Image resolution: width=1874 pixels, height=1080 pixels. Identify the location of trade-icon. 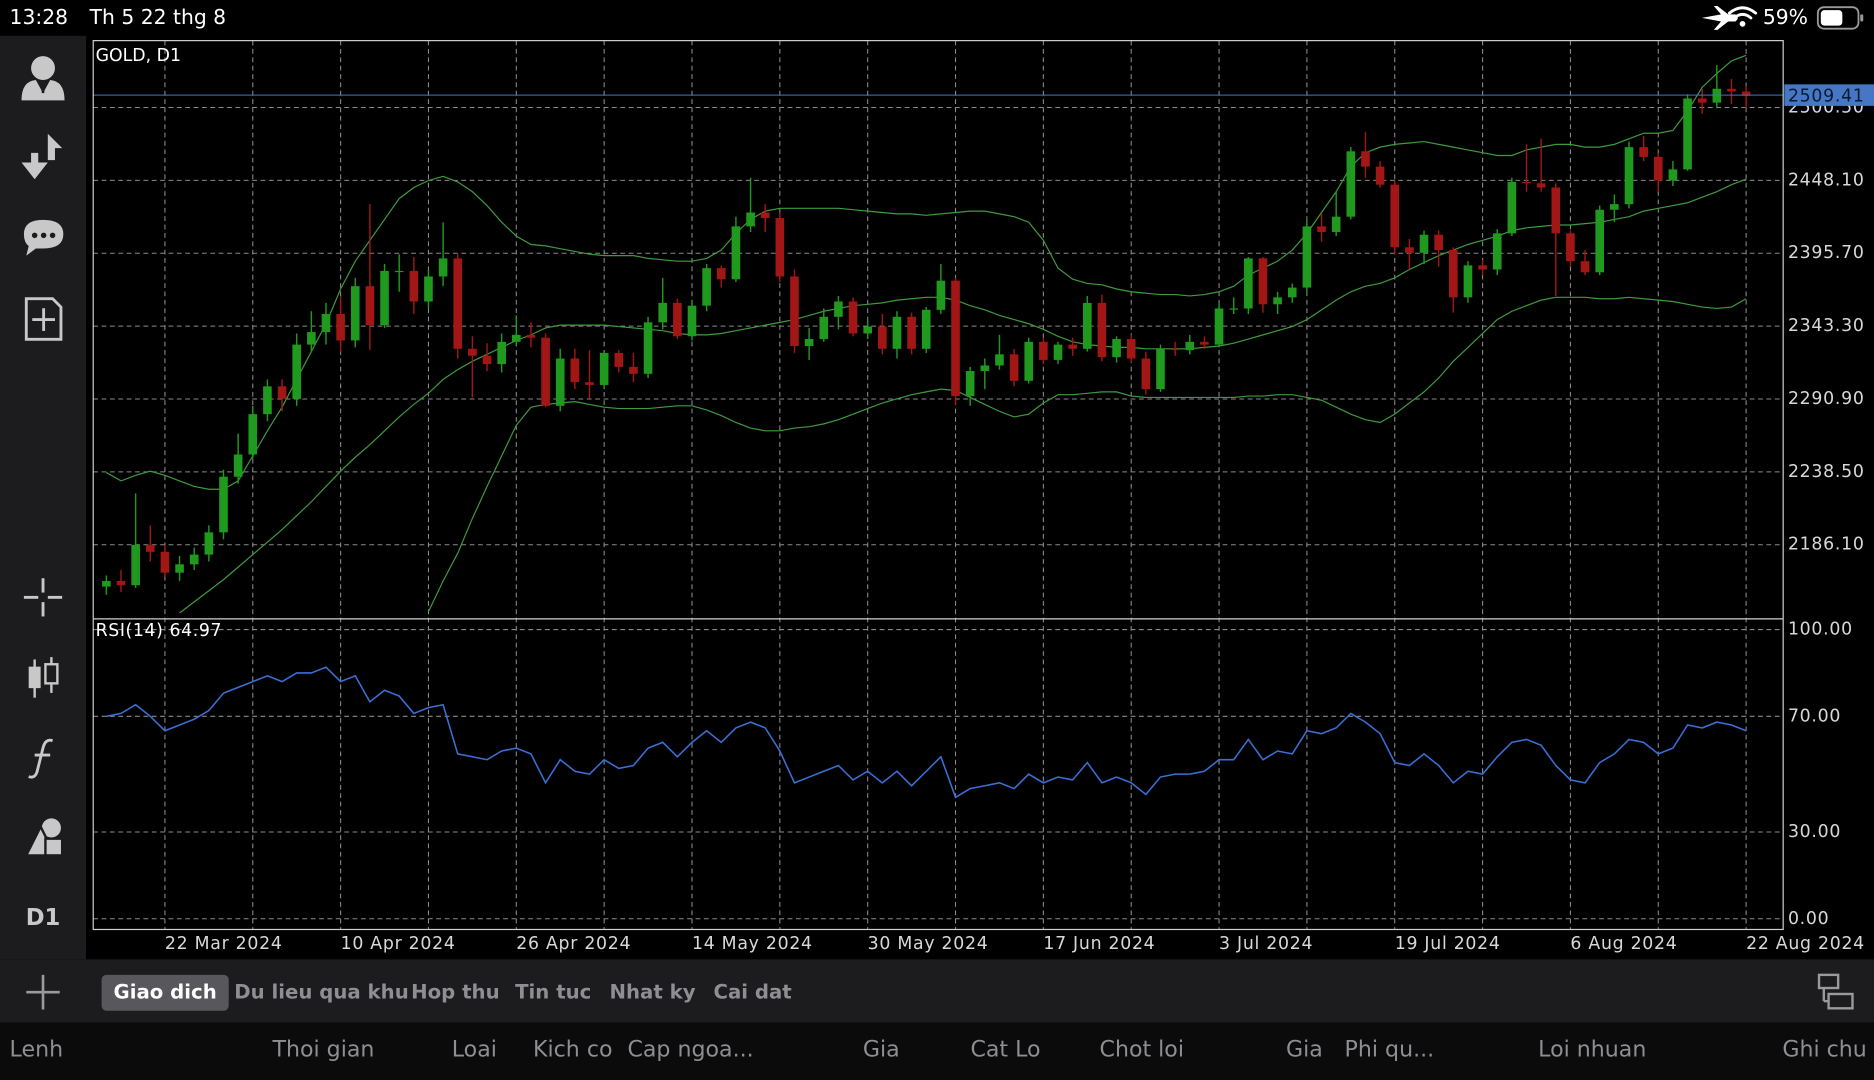
(42, 156).